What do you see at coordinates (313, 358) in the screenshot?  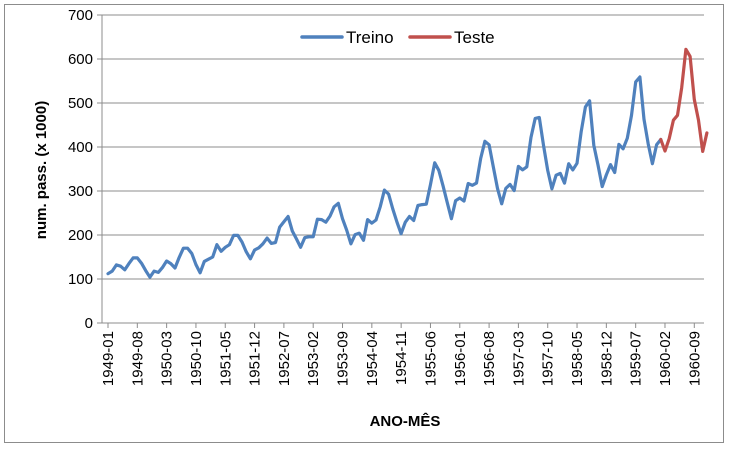 I see `x-tick-label: 1953-02` at bounding box center [313, 358].